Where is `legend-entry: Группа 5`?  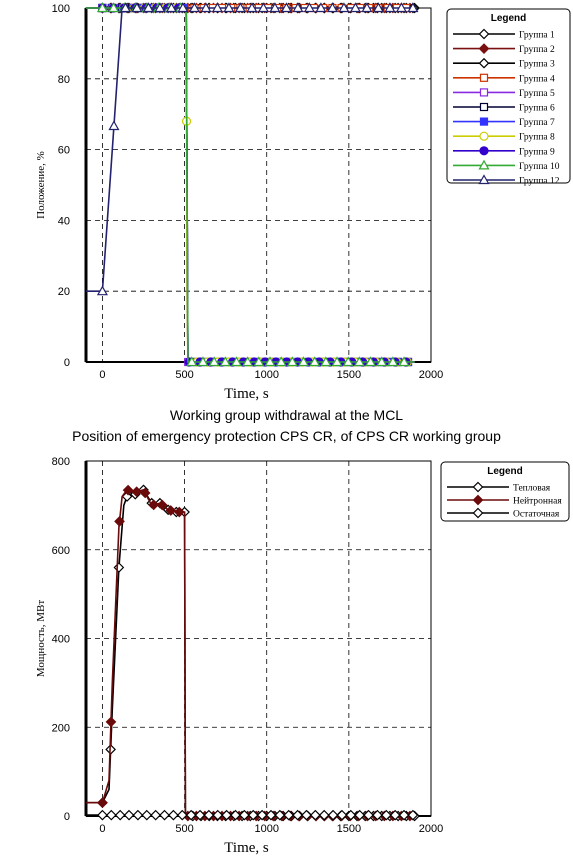 legend-entry: Группа 5 is located at coordinates (537, 94).